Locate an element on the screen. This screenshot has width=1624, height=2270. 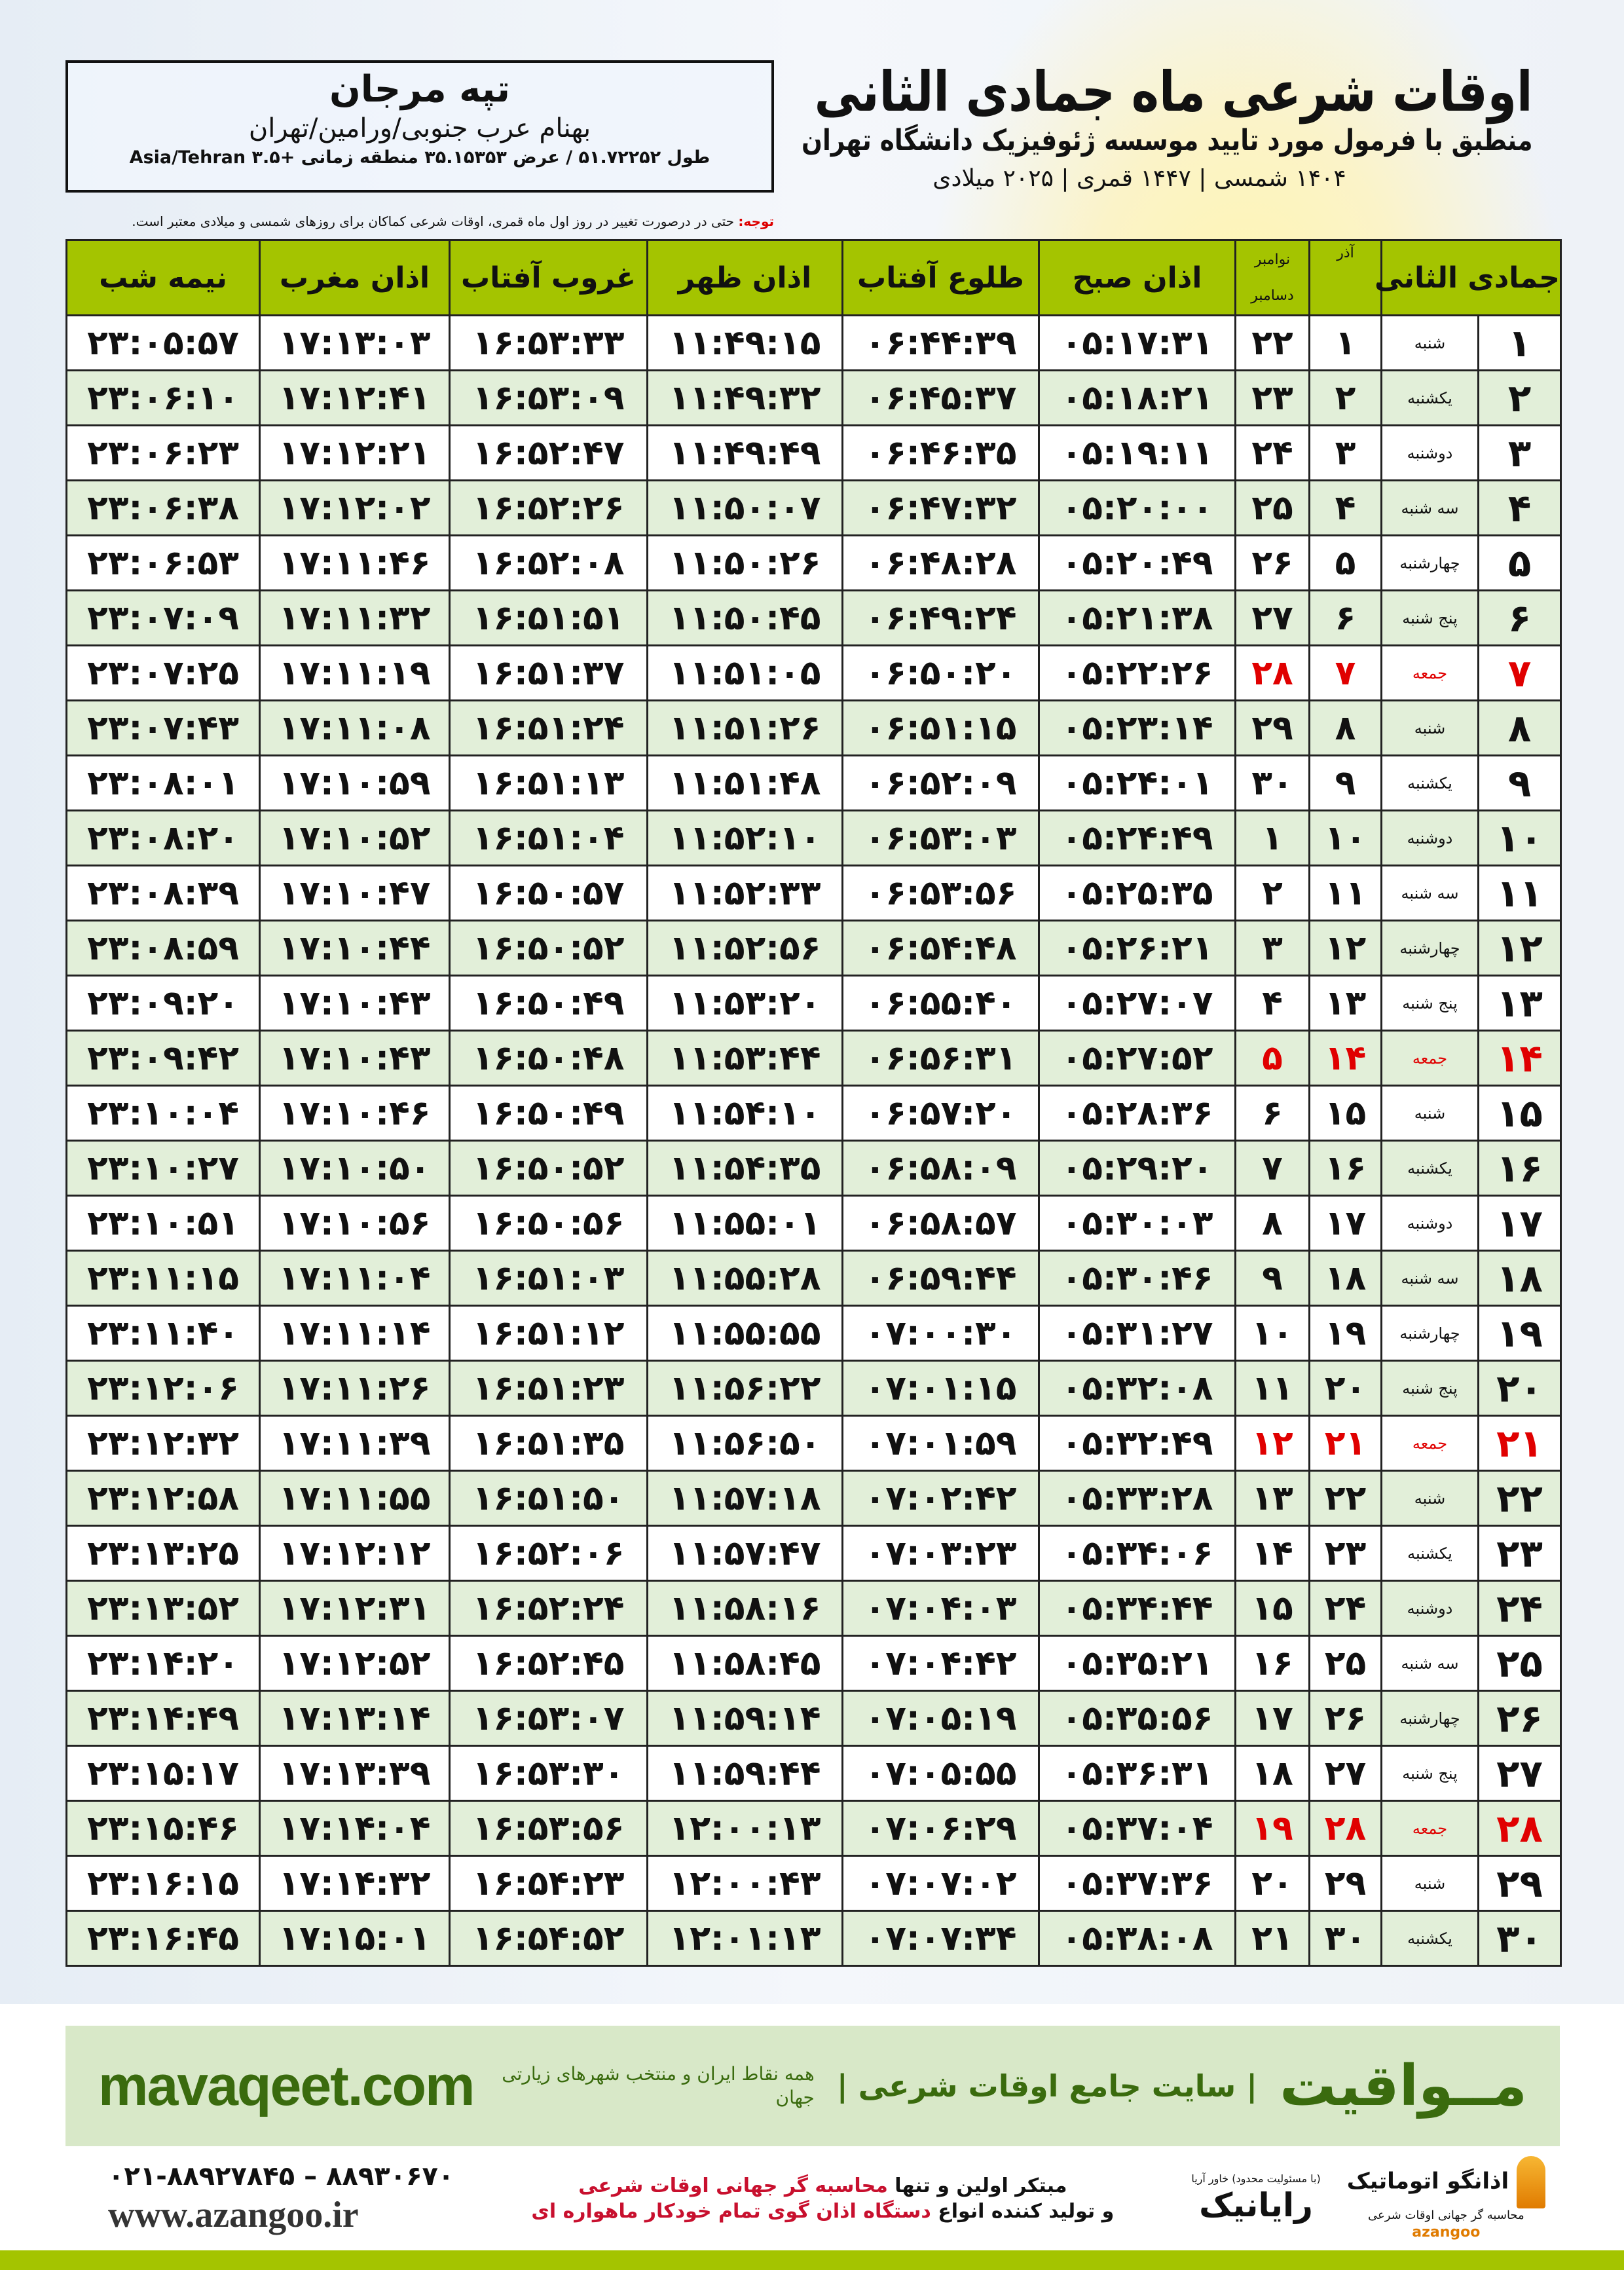
maghrib-time: ۱۷:۱۰:۴۳ is located at coordinates (355, 1058).